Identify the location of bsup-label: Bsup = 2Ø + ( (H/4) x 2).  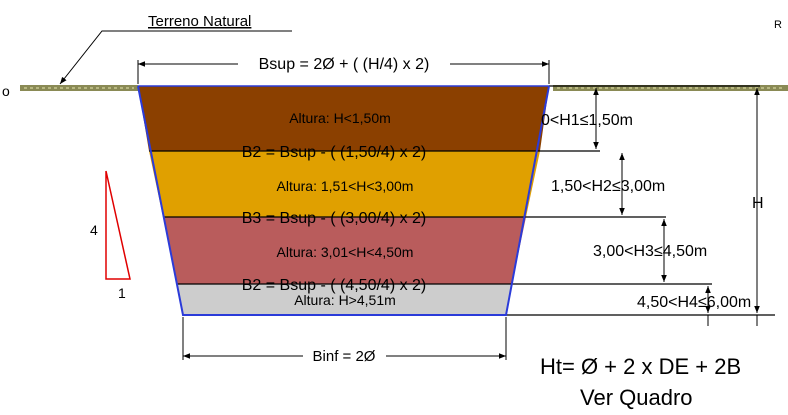
(344, 64).